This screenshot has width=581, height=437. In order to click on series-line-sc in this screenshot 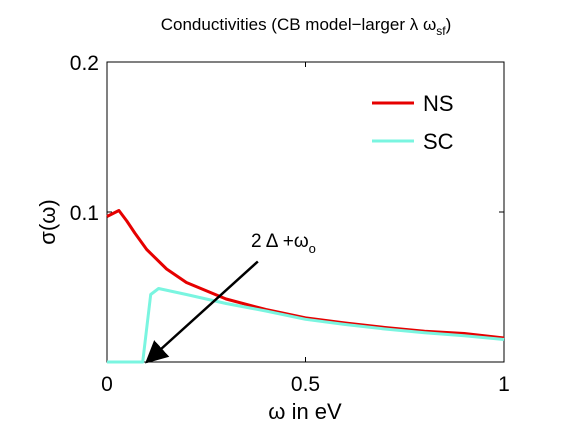, I will do `click(306, 325)`.